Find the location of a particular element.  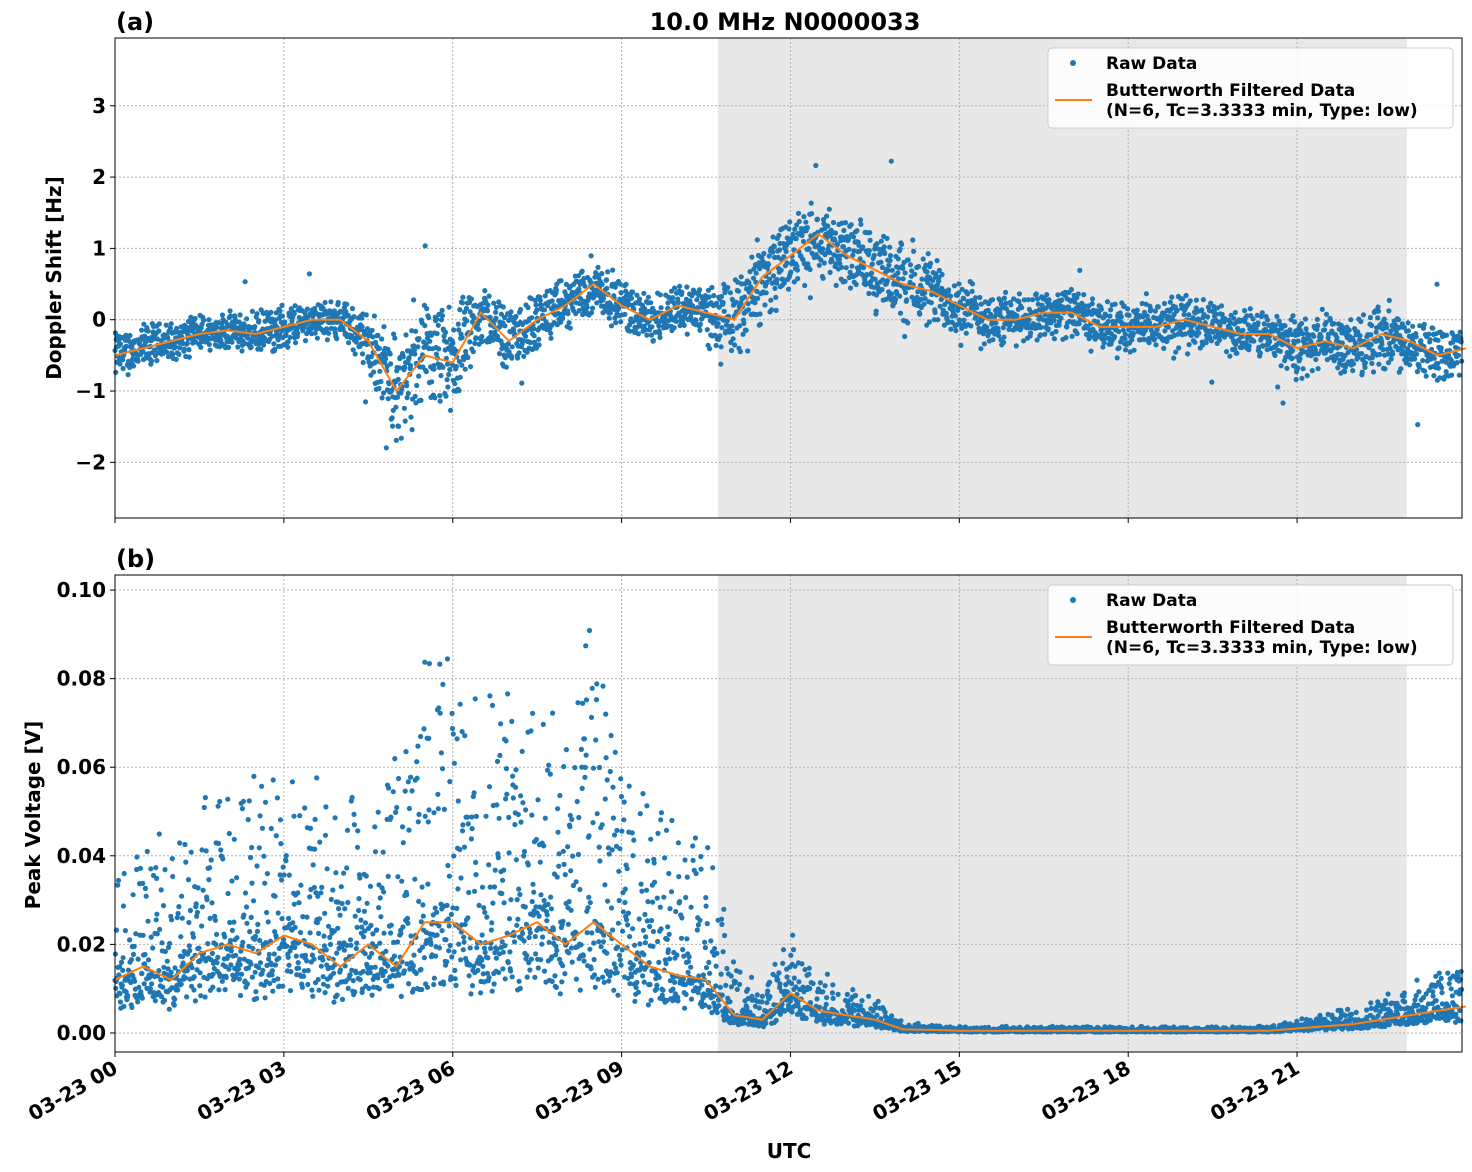

legend-box is located at coordinates (1250, 88).